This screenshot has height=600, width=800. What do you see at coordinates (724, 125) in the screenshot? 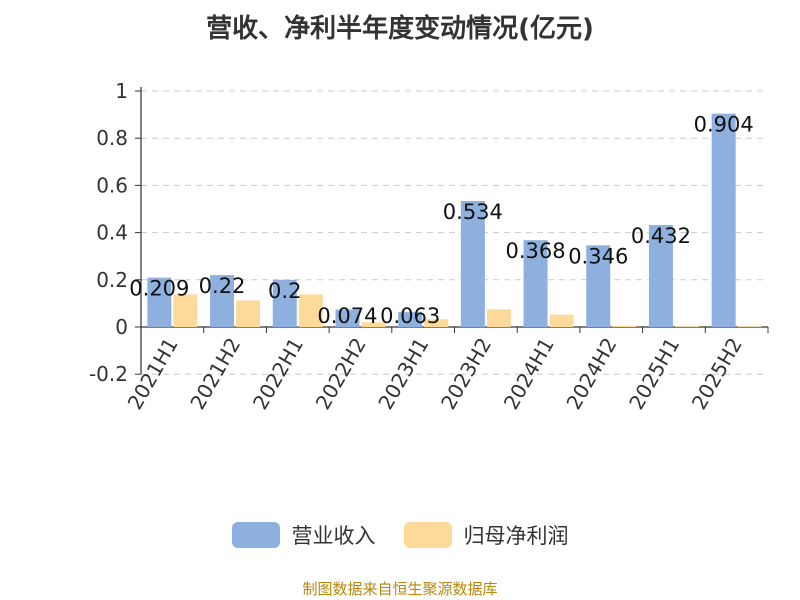
I see `data-label-revenue: 0.904` at bounding box center [724, 125].